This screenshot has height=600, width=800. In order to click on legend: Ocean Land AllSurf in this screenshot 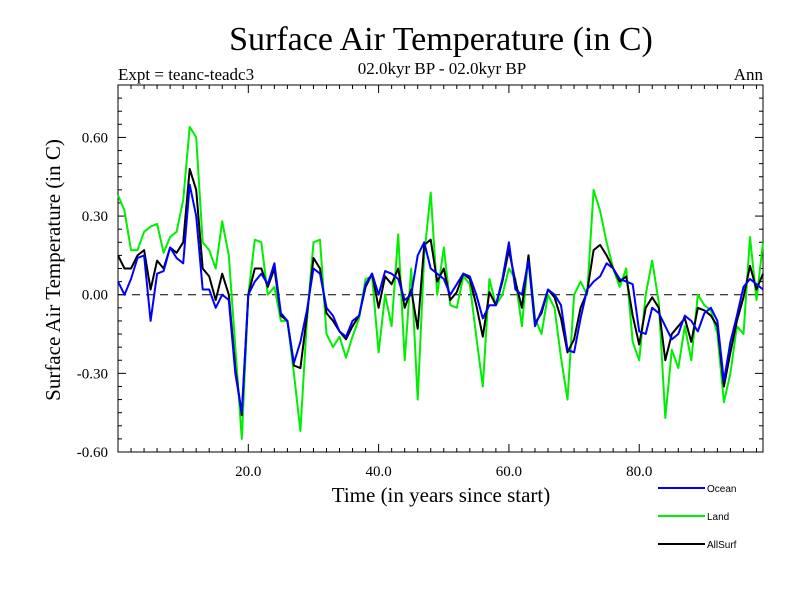, I will do `click(697, 517)`.